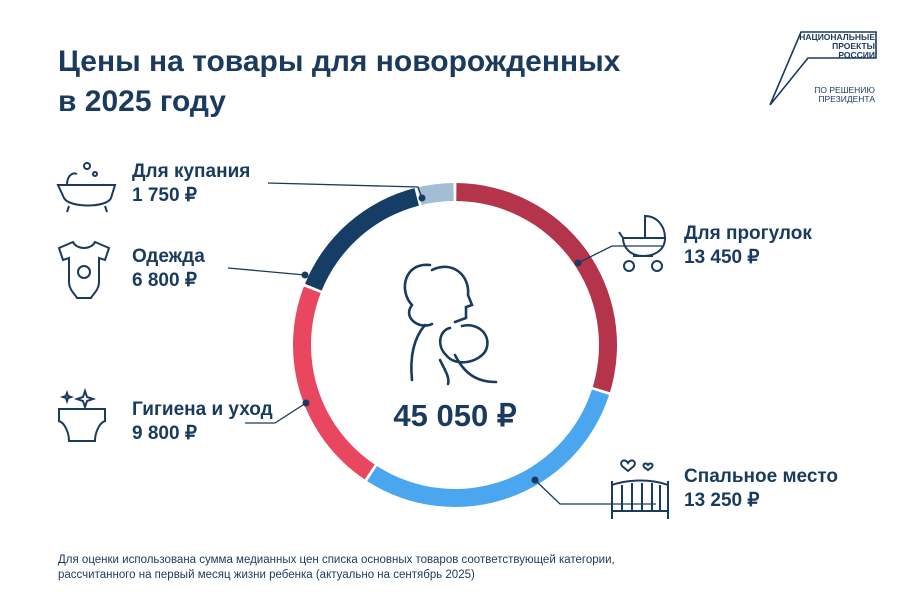 This screenshot has height=600, width=900. Describe the element at coordinates (595, 492) in the screenshot. I see `leader-line-sleep` at that location.